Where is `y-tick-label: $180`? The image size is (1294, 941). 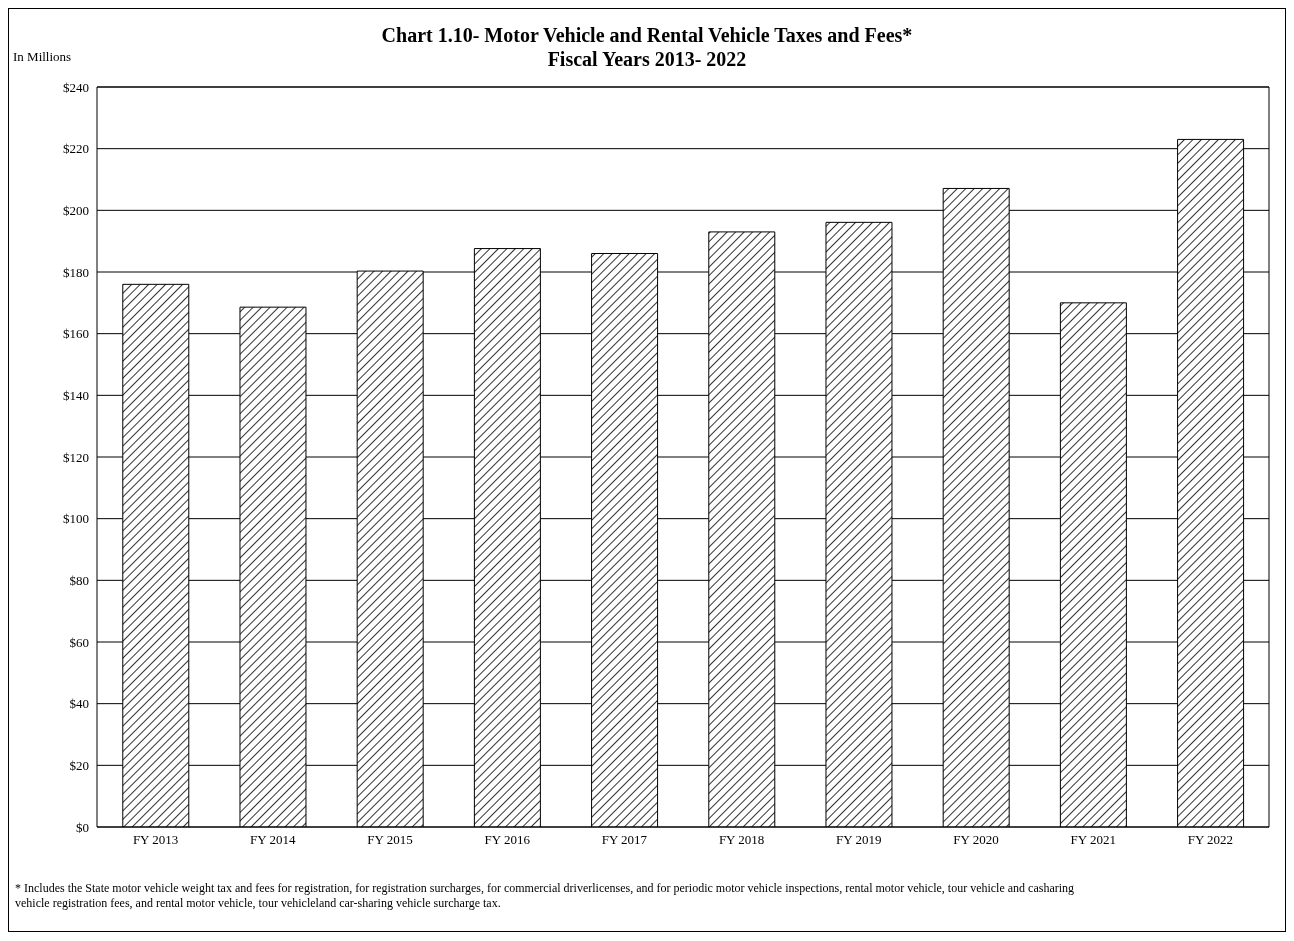
y-tick-label: $180 is located at coordinates (76, 272).